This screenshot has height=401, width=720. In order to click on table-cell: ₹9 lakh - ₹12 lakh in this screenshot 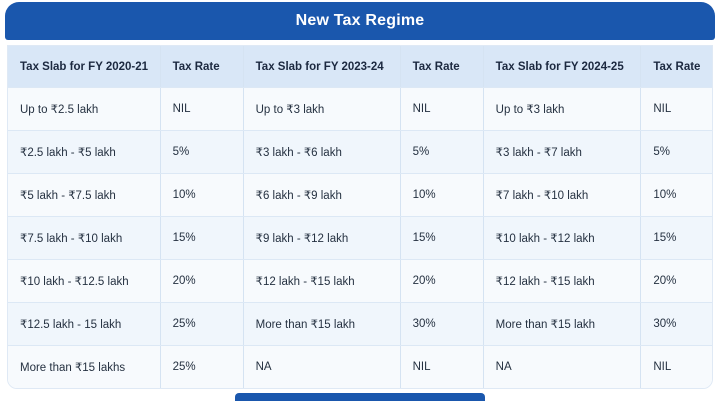, I will do `click(322, 238)`.